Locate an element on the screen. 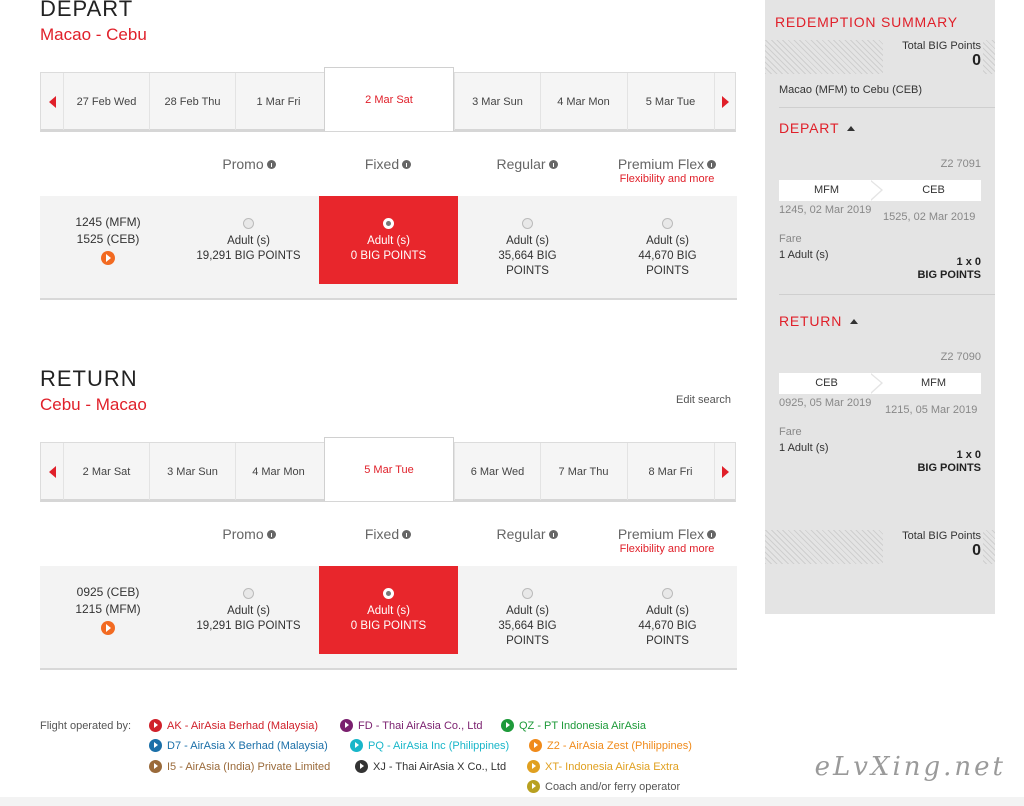 Image resolution: width=1024 pixels, height=806 pixels. return-prev-arrow is located at coordinates (52, 471).